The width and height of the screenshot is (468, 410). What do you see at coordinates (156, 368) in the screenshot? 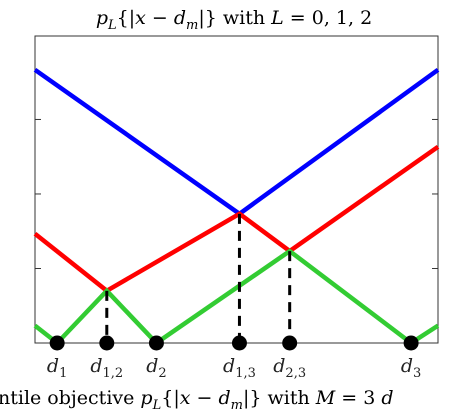
I see `x-tick-label-2: d2` at bounding box center [156, 368].